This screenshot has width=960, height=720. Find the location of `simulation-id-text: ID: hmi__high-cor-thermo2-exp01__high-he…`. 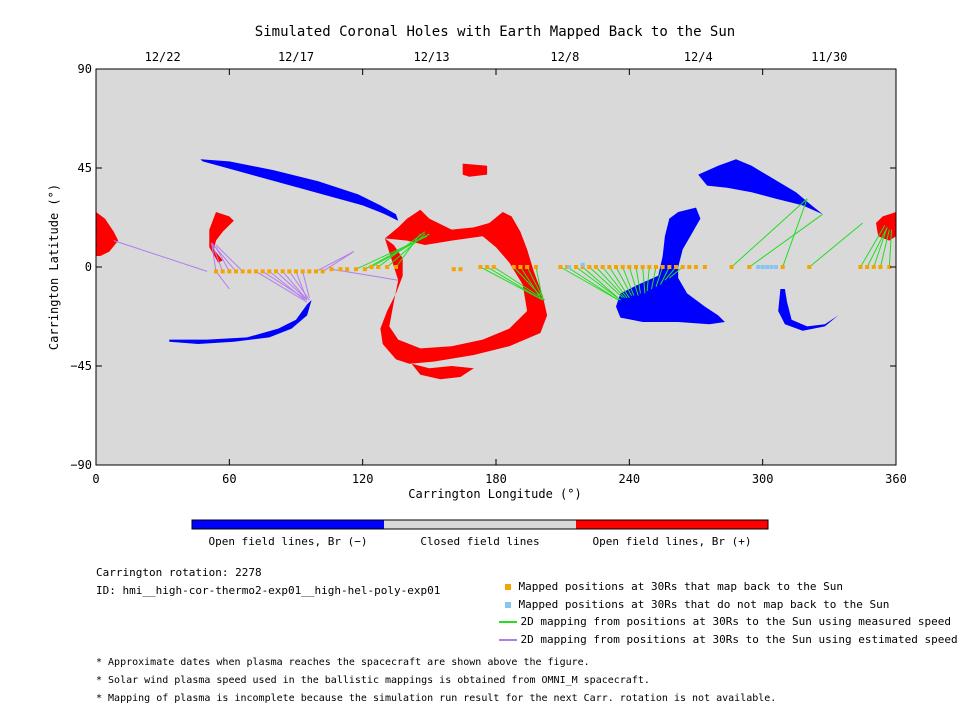

simulation-id-text: ID: hmi__high-cor-thermo2-exp01__high-he… is located at coordinates (268, 590).